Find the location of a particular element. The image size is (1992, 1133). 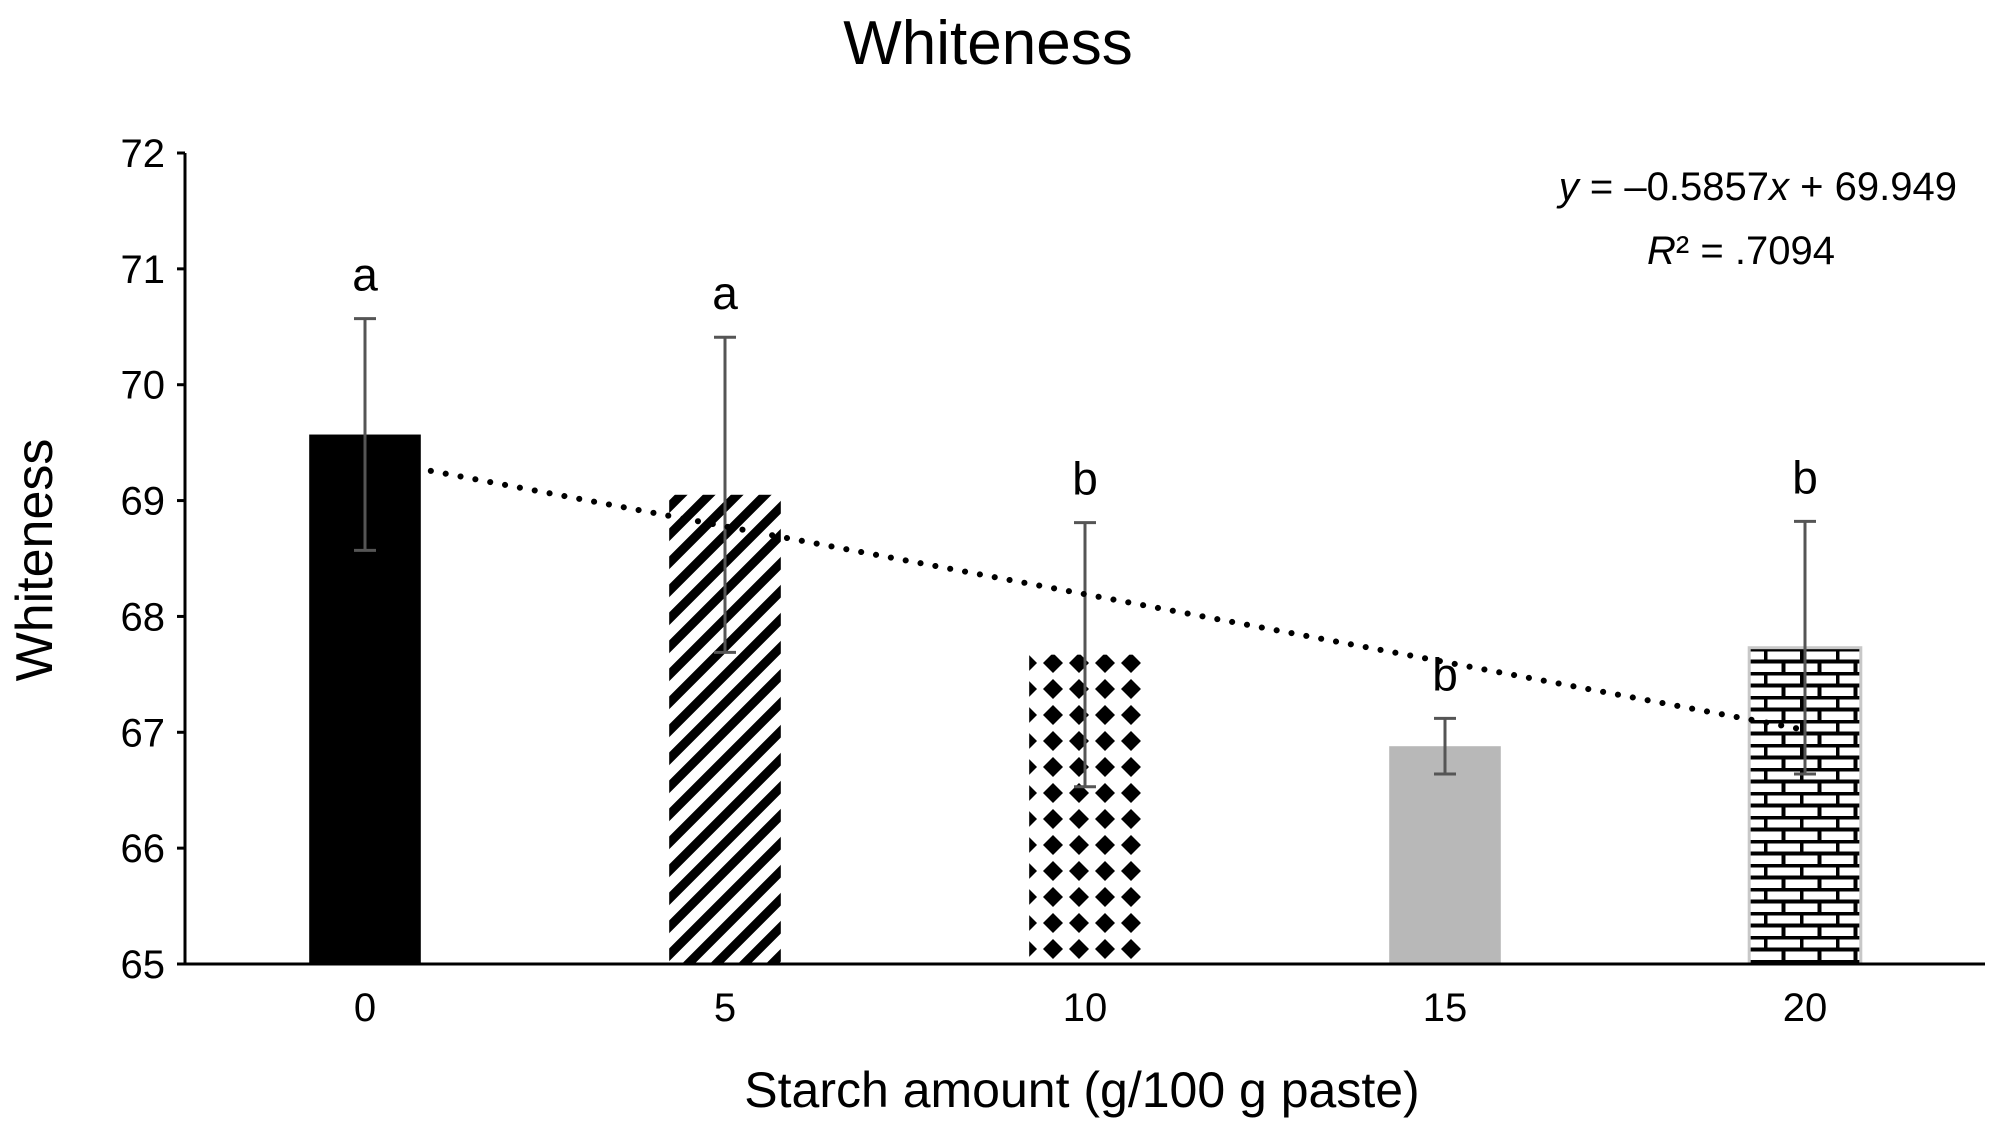

y-tick-label: 67 is located at coordinates (143, 733).